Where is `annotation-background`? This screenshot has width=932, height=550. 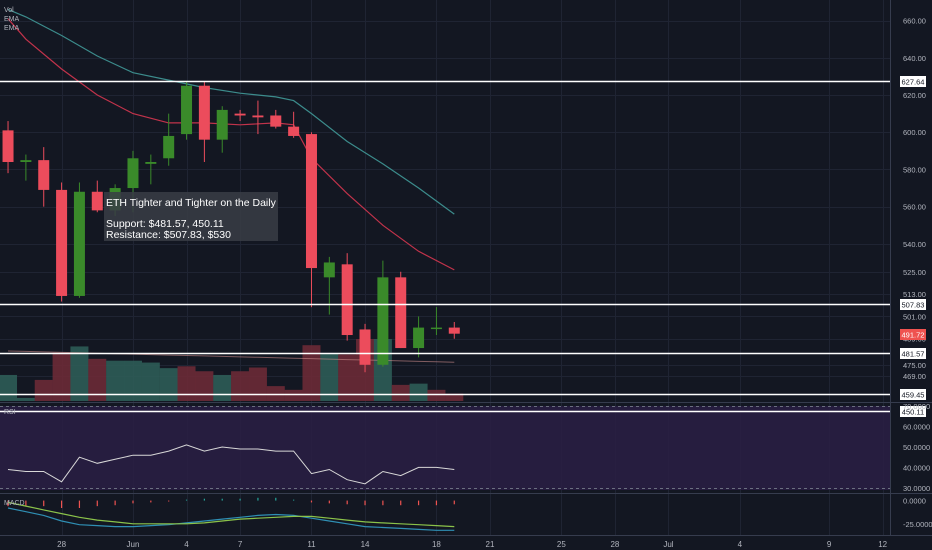 annotation-background is located at coordinates (191, 216).